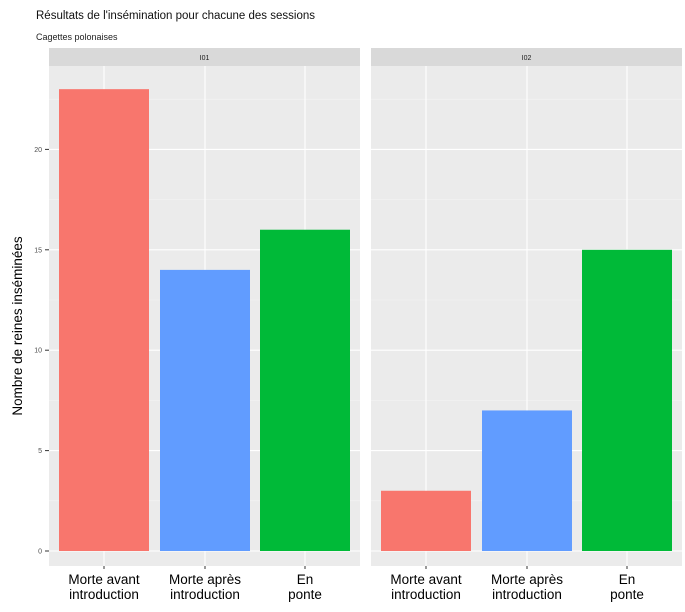 This screenshot has height=612, width=685. What do you see at coordinates (38, 250) in the screenshot?
I see `y-tick-label: 15` at bounding box center [38, 250].